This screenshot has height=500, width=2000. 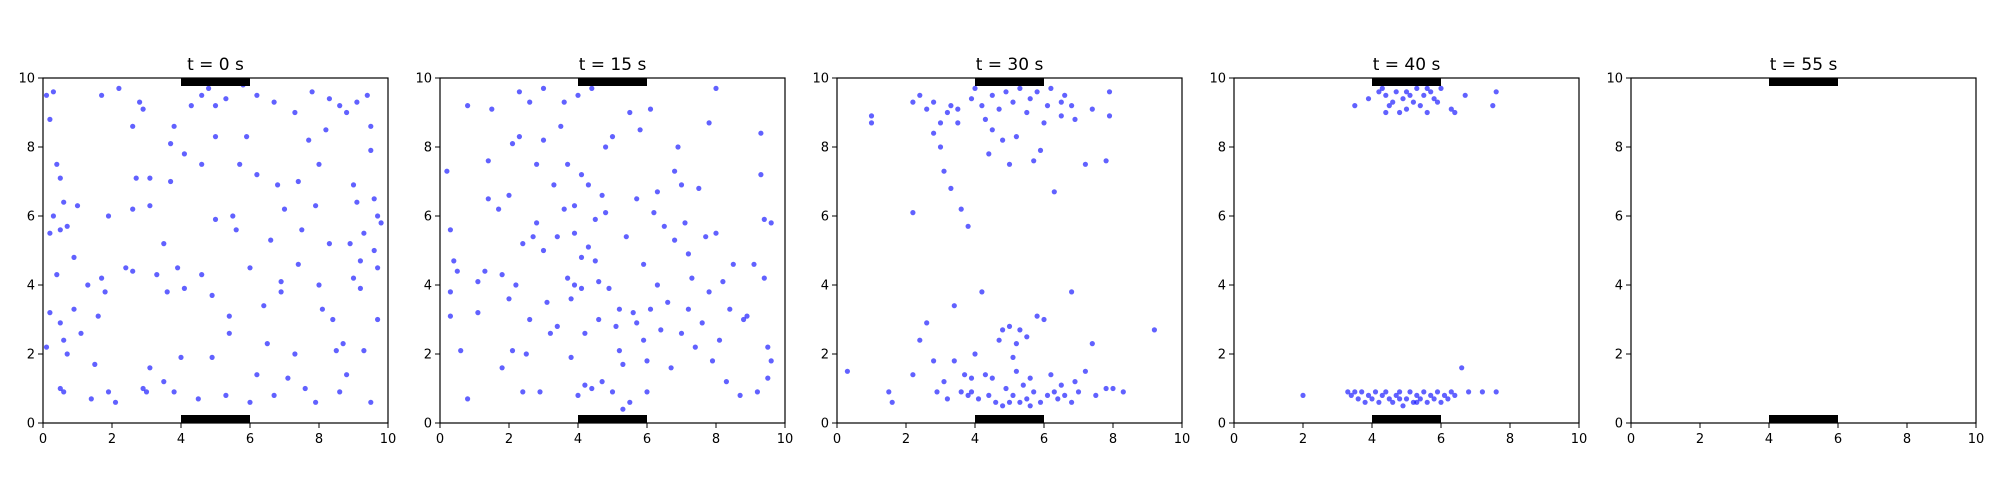 I want to click on subplot-title: t = 40 s, so click(x=1407, y=65).